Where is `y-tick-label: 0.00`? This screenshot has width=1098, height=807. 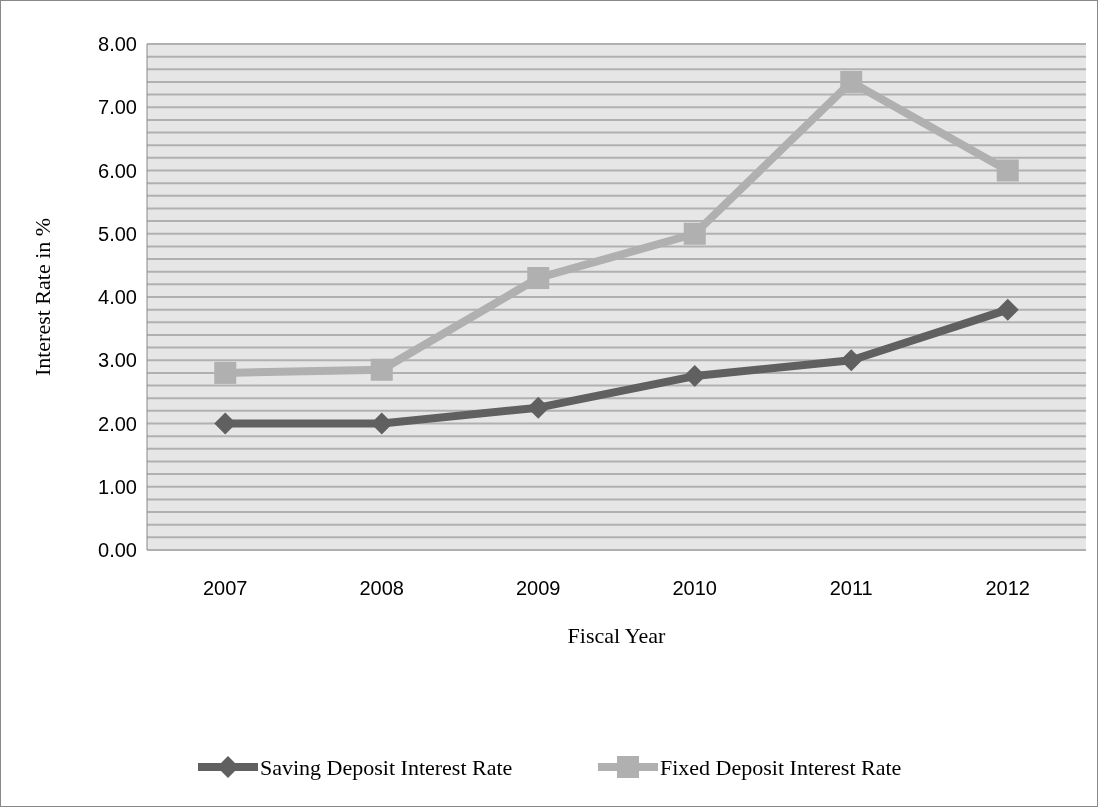 y-tick-label: 0.00 is located at coordinates (117, 550).